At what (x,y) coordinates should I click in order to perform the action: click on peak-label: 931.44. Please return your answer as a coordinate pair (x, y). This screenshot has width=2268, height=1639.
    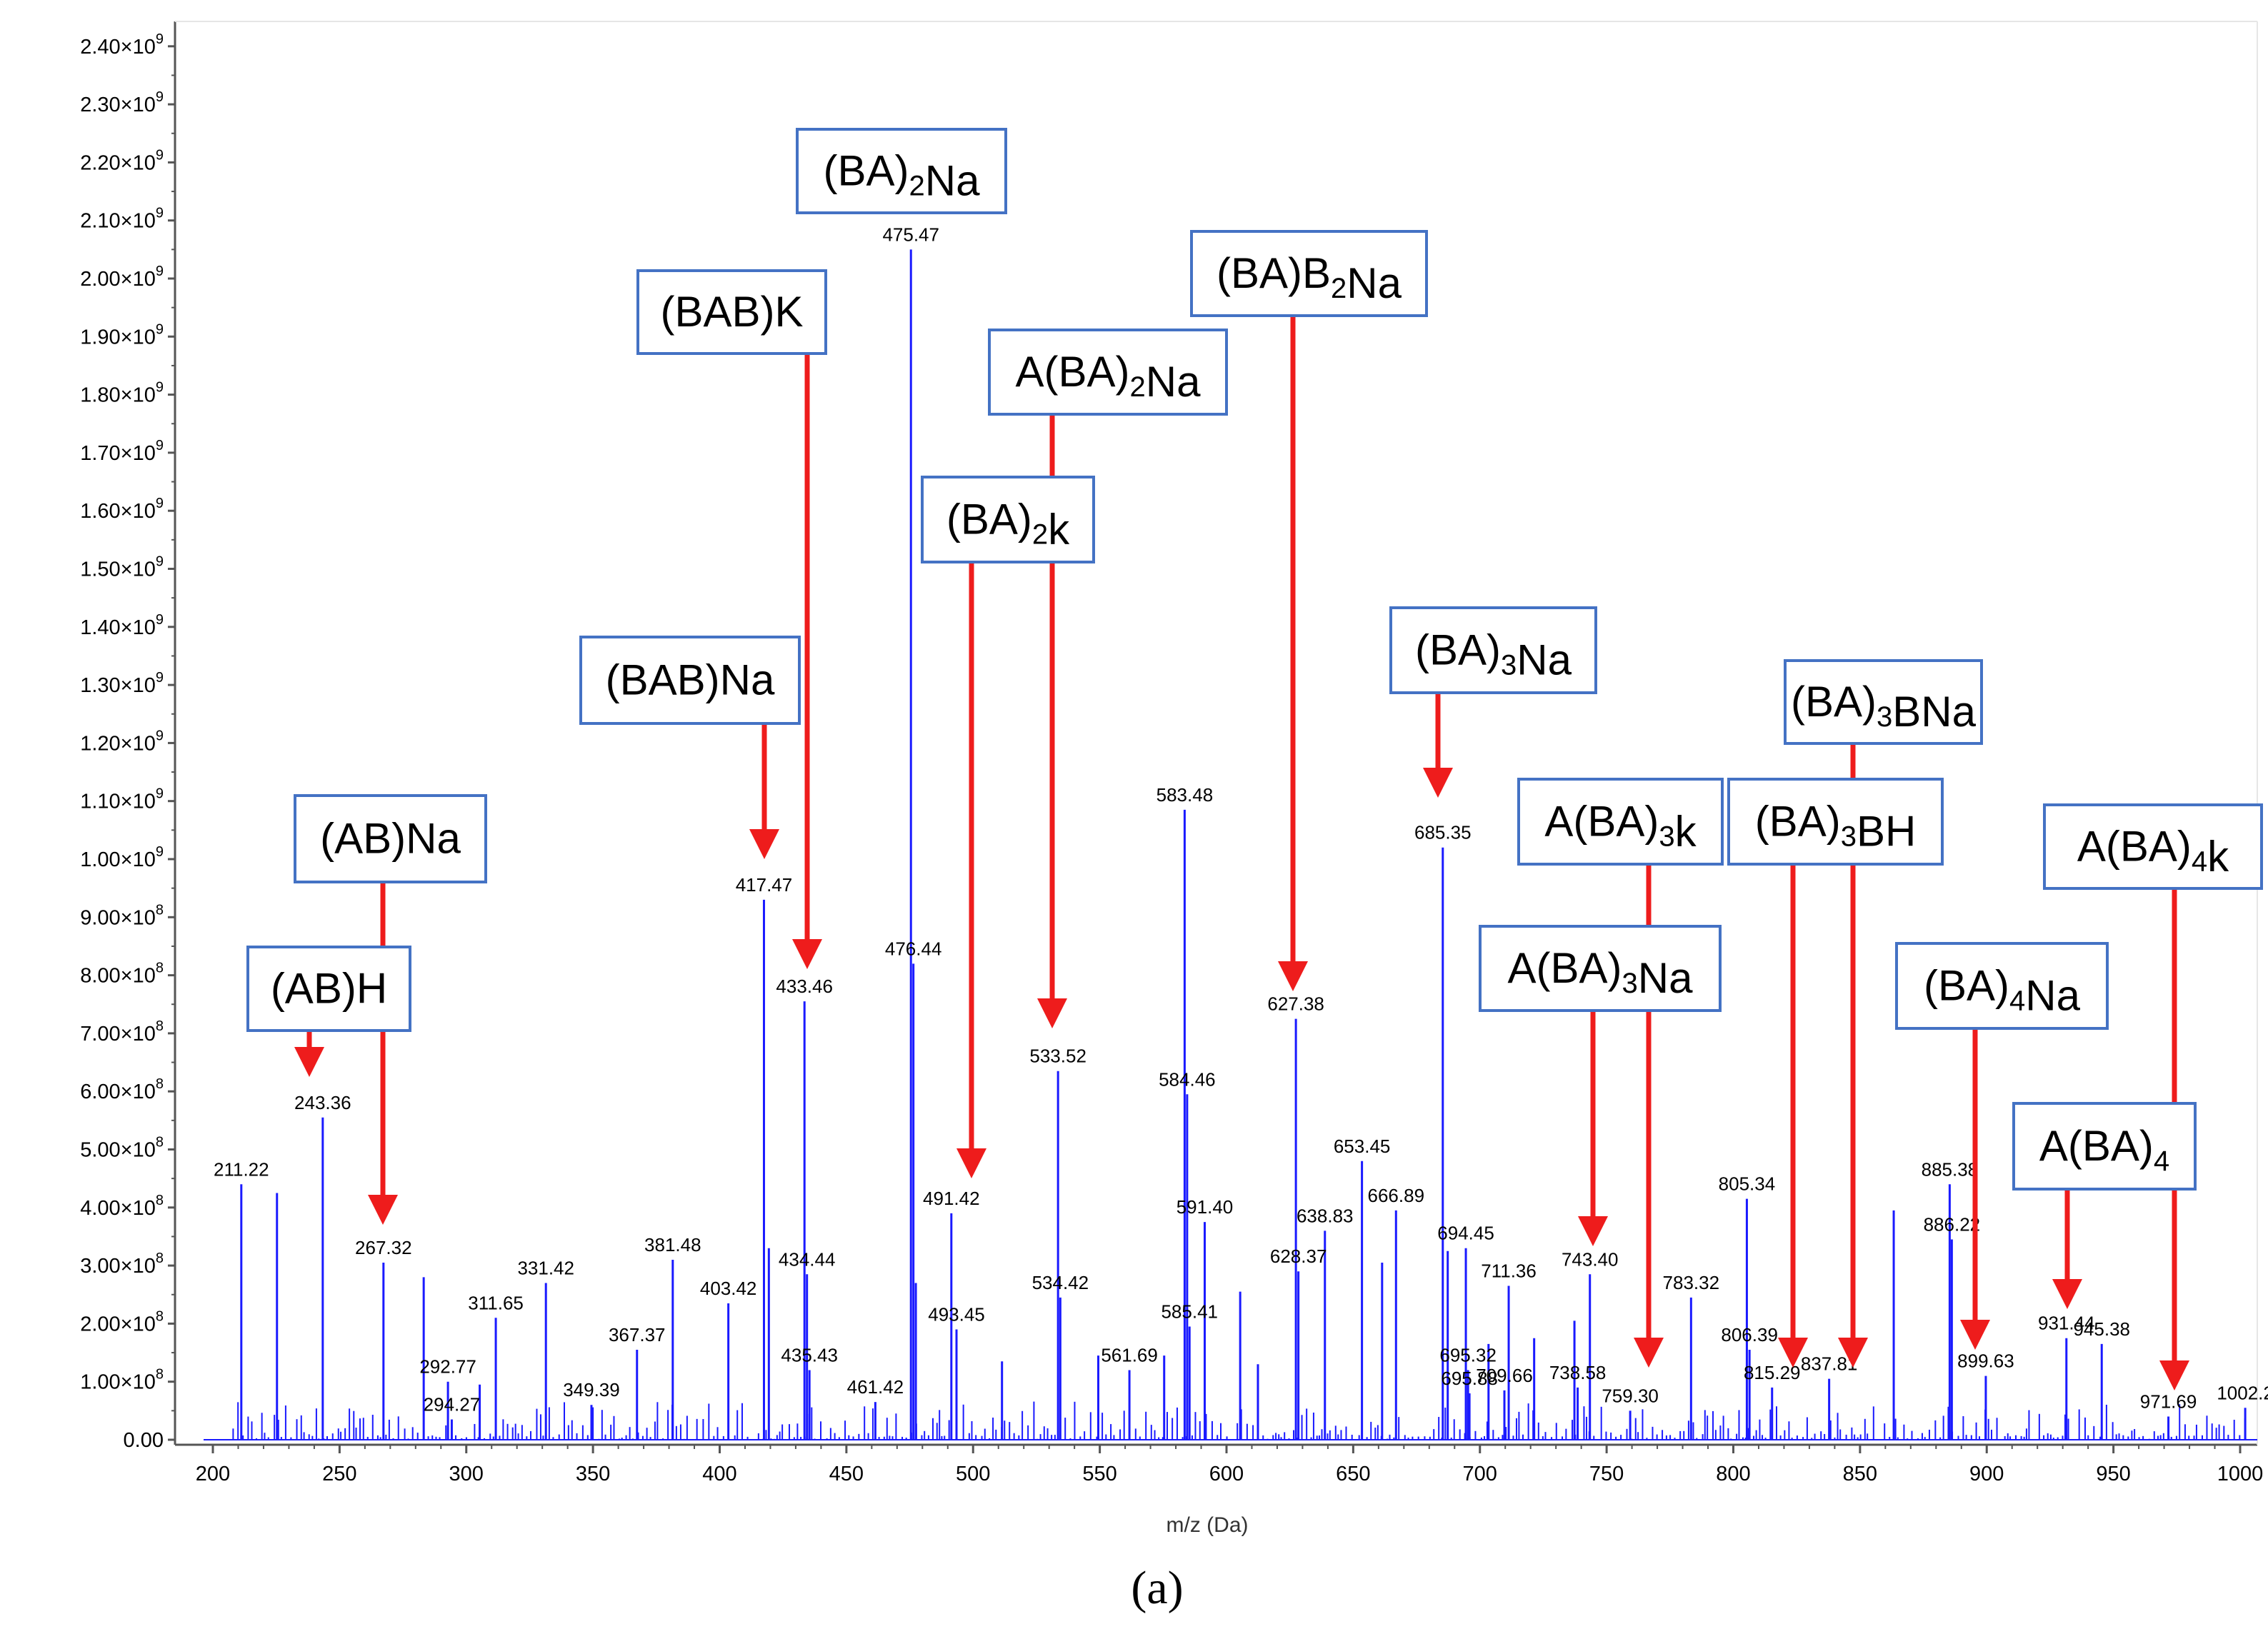
    Looking at the image, I should click on (2066, 1323).